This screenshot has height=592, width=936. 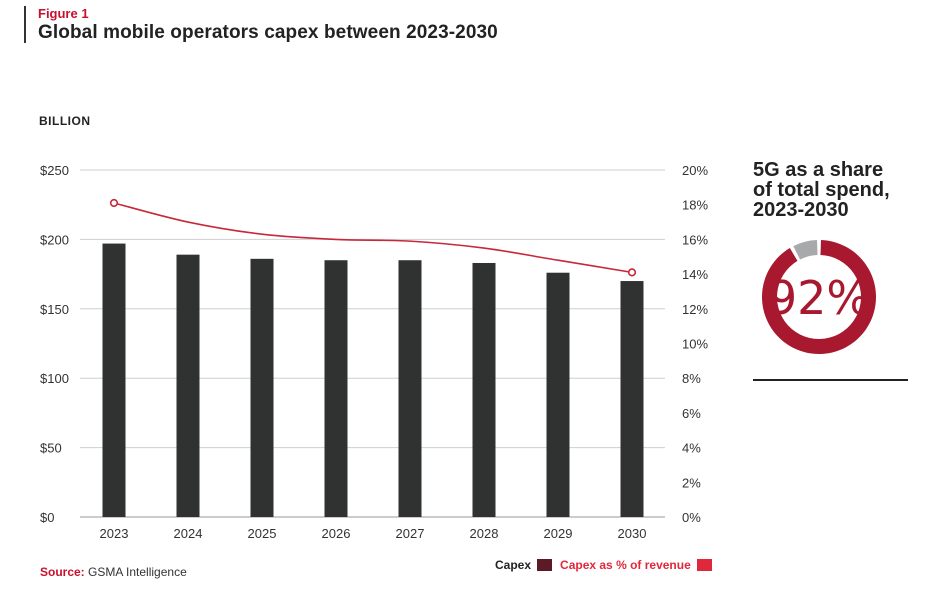 What do you see at coordinates (691, 413) in the screenshot?
I see `y2-tick-label: 6%` at bounding box center [691, 413].